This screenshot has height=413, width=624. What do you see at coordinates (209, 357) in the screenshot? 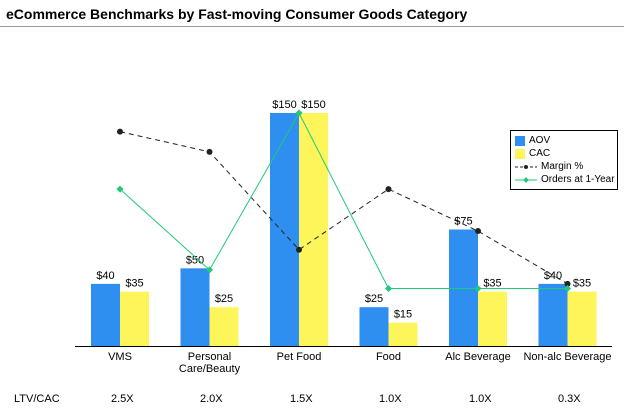
I see `x-tick-label: Personal` at bounding box center [209, 357].